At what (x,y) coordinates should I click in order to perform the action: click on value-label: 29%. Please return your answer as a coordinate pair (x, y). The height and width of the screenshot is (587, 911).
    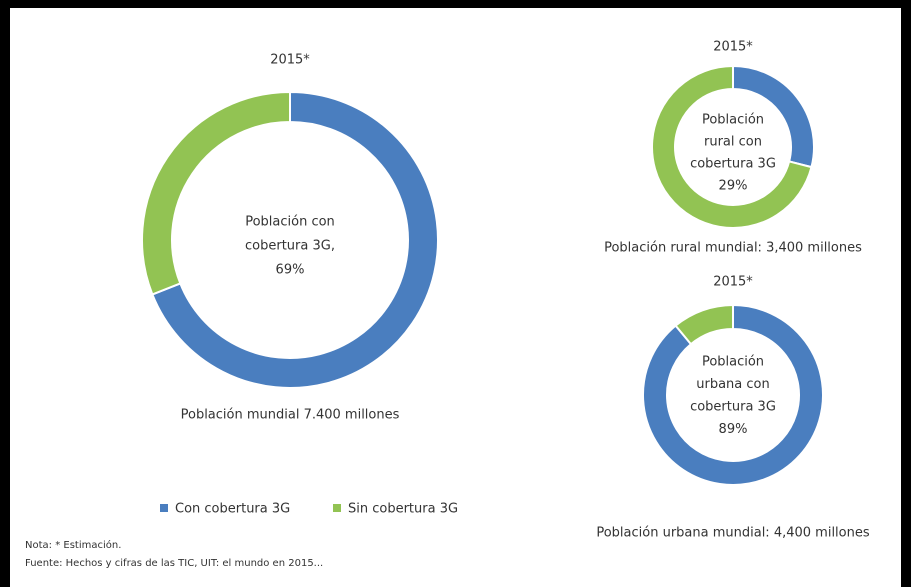
    Looking at the image, I should click on (733, 186).